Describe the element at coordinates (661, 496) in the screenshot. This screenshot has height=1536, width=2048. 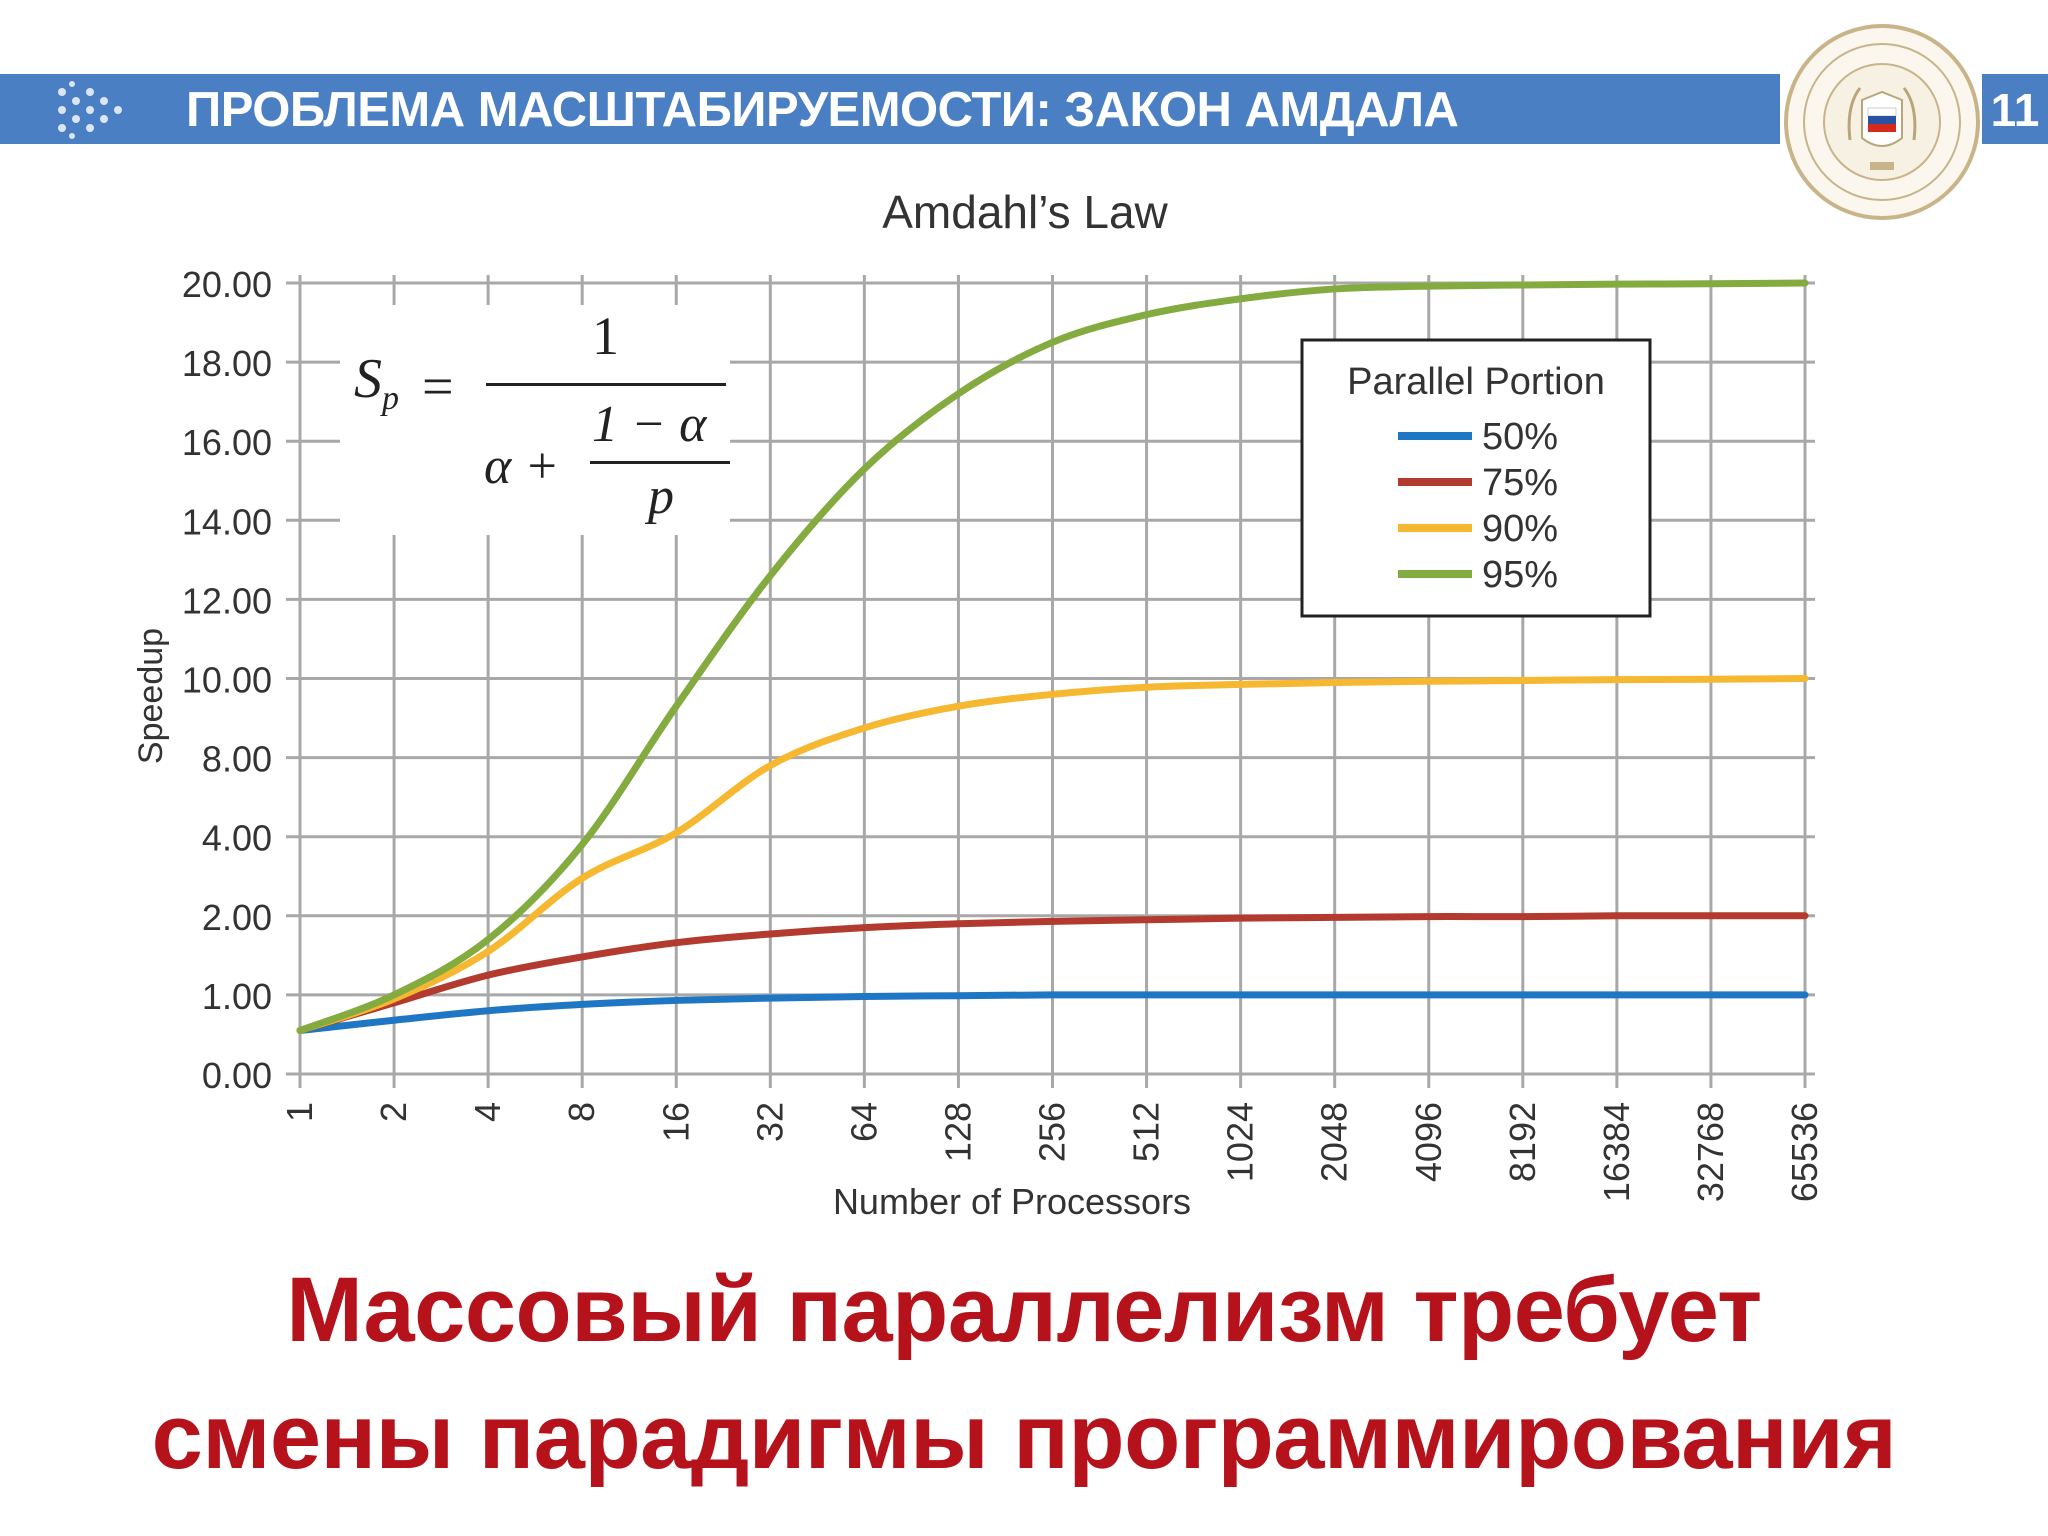
I see `formula-inner-denominator: p` at that location.